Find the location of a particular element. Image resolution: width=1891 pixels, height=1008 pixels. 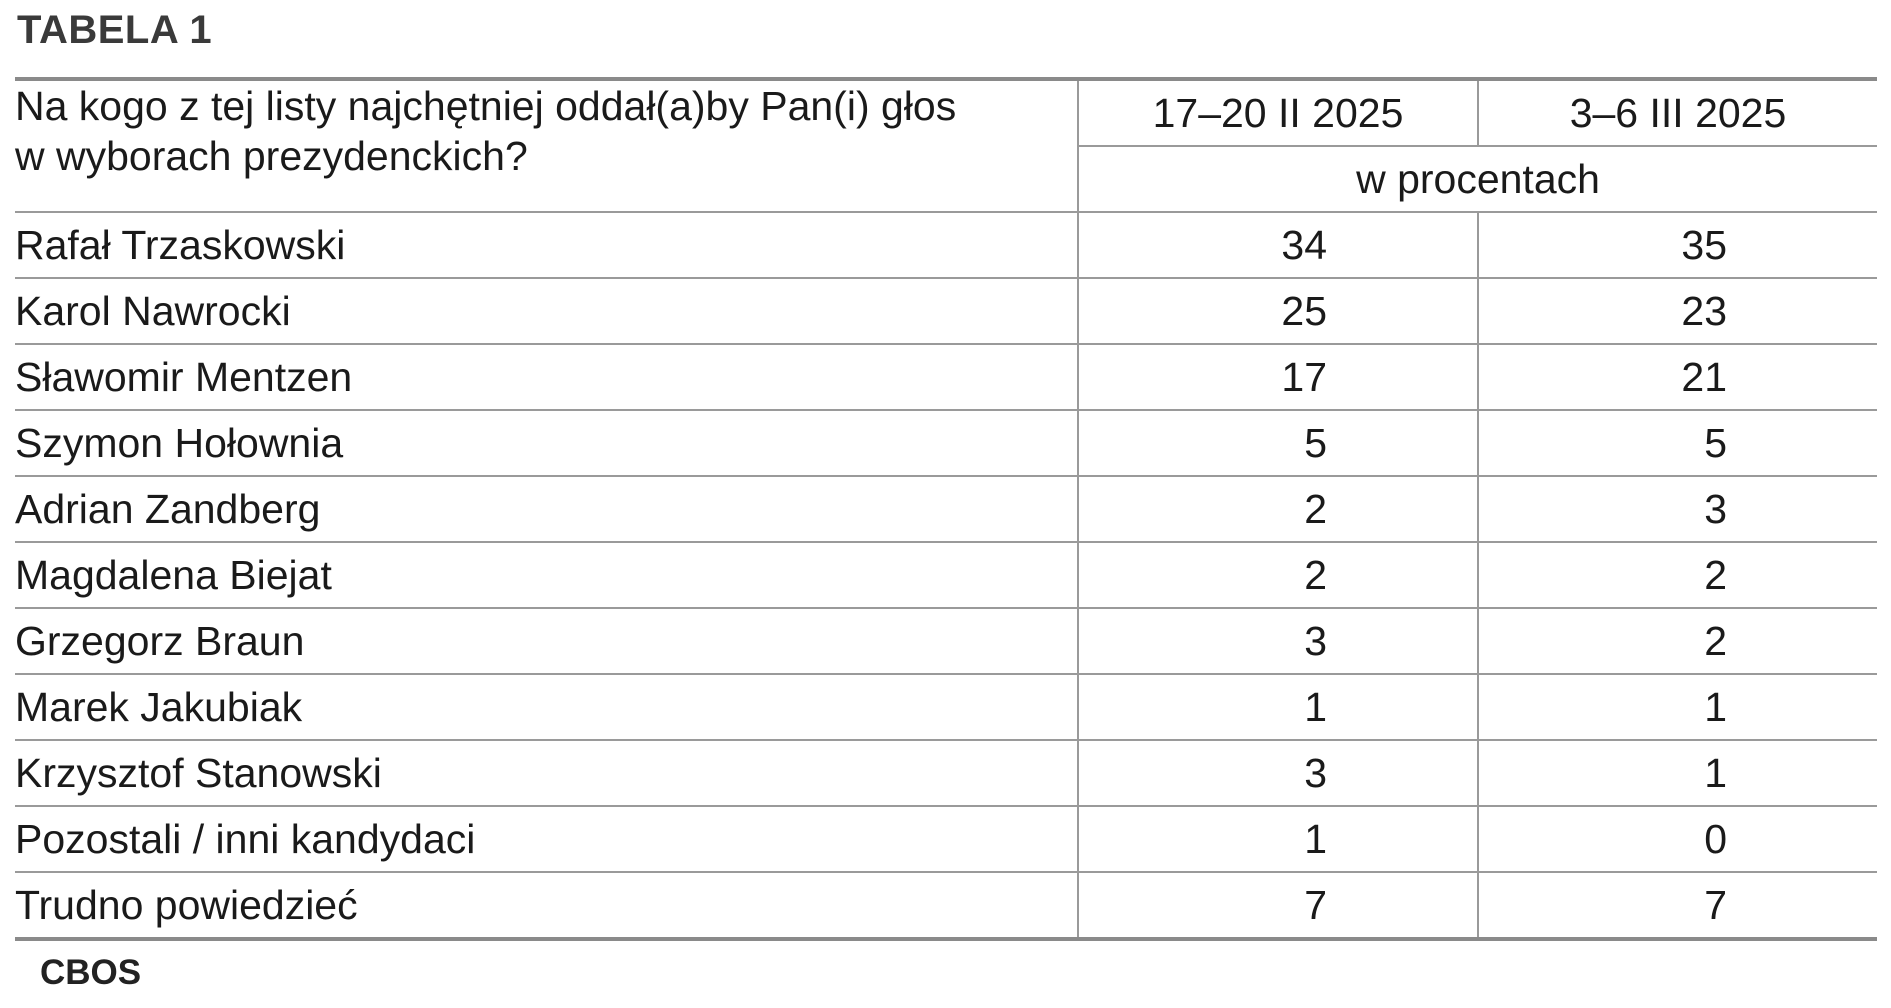

value-cell-mar: 3 is located at coordinates (1677, 508).